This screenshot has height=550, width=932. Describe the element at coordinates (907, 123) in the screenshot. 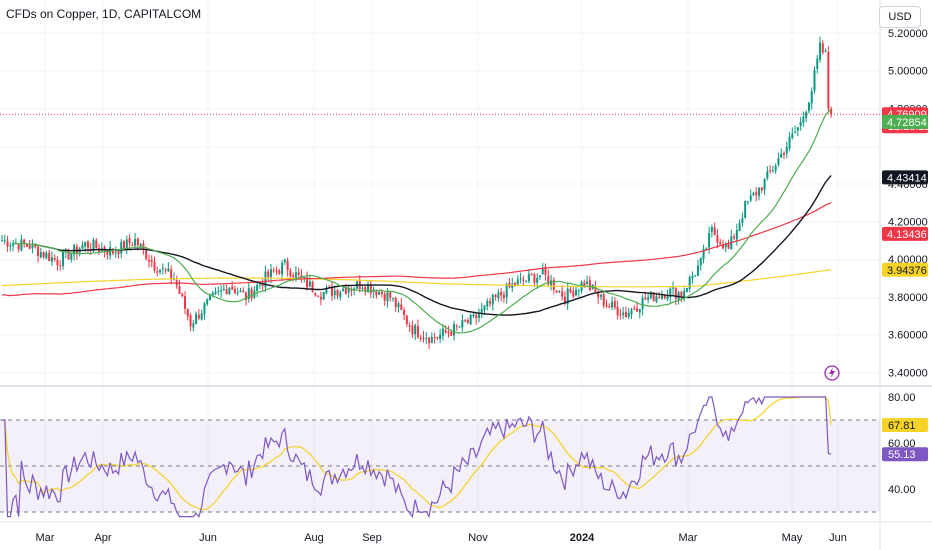

I see `price-label-text: 4.72854` at that location.